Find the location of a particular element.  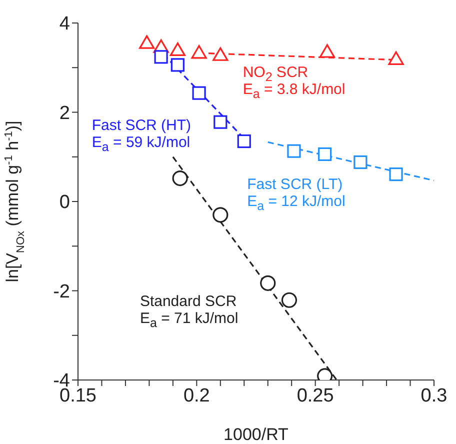

annotation: Fast SCR (LT) is located at coordinates (295, 185).